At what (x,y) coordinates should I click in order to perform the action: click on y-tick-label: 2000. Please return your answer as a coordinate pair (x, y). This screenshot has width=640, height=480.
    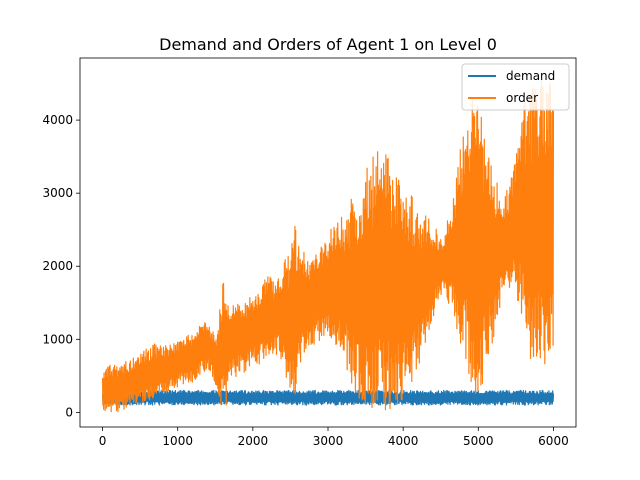
    Looking at the image, I should click on (57, 266).